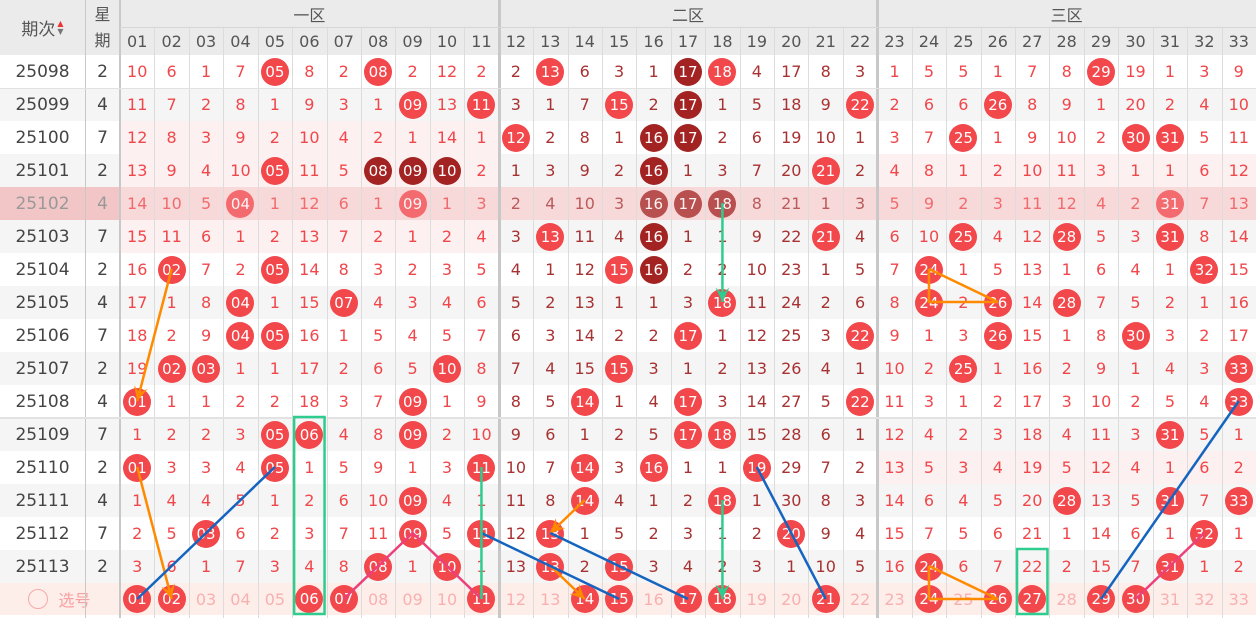 The width and height of the screenshot is (1256, 618). Describe the element at coordinates (1066, 599) in the screenshot. I see `select-number-28: 28` at that location.